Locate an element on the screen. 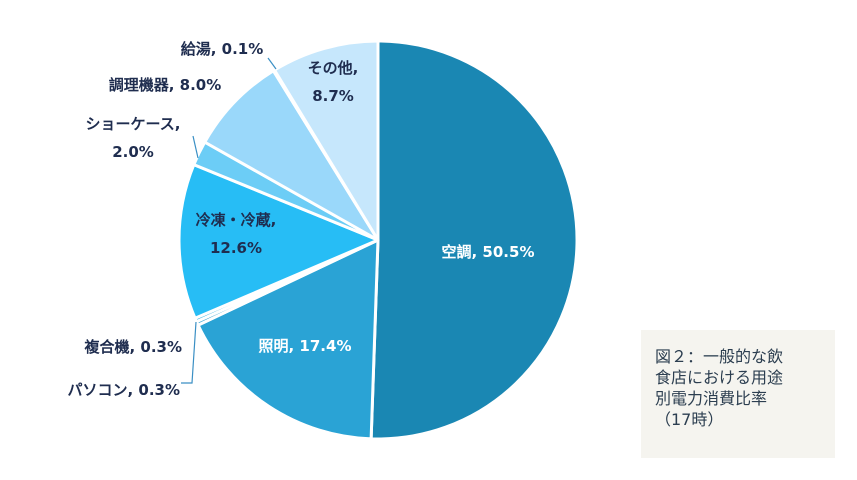 Image resolution: width=857 pixels, height=480 pixels. slice-label-6-line-1: ショーケース, is located at coordinates (133, 124).